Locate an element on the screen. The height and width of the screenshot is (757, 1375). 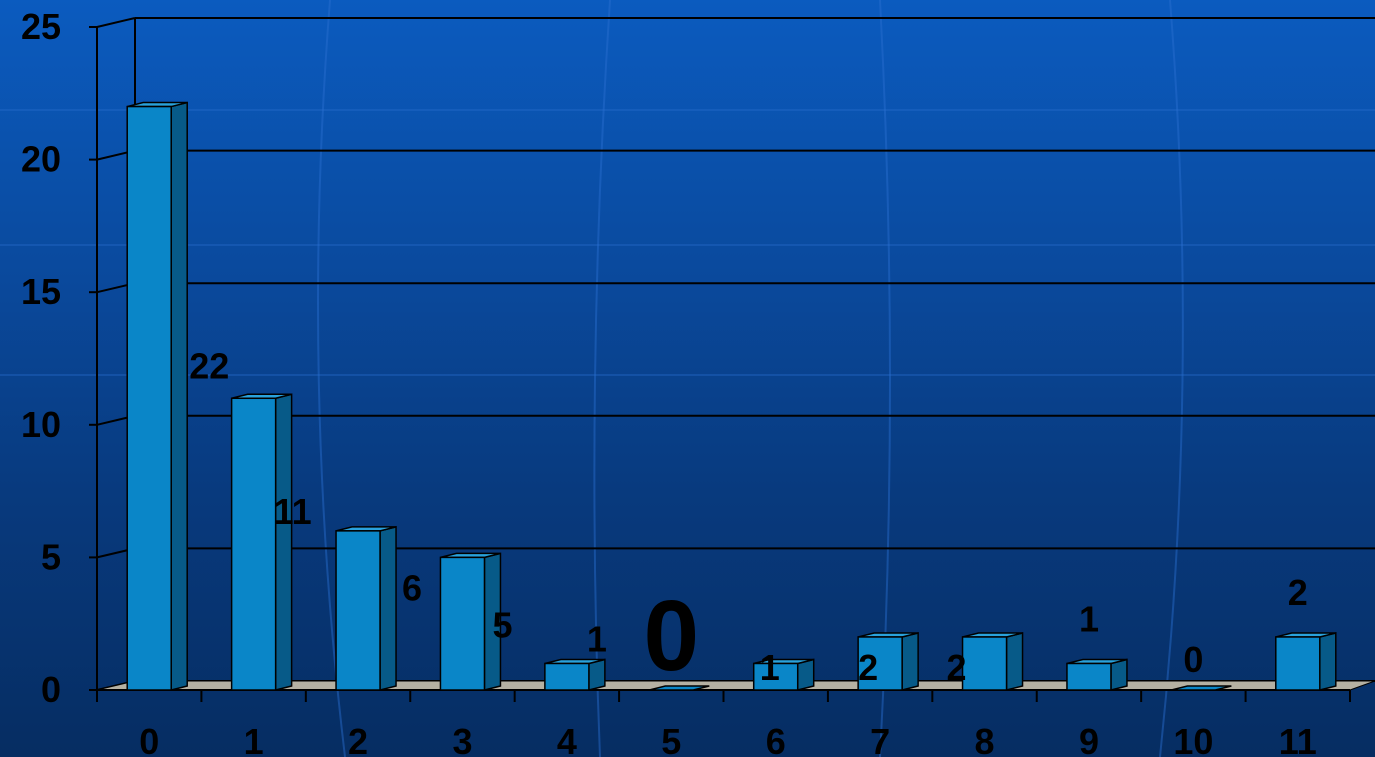
x-tick-label: 2 is located at coordinates (358, 739).